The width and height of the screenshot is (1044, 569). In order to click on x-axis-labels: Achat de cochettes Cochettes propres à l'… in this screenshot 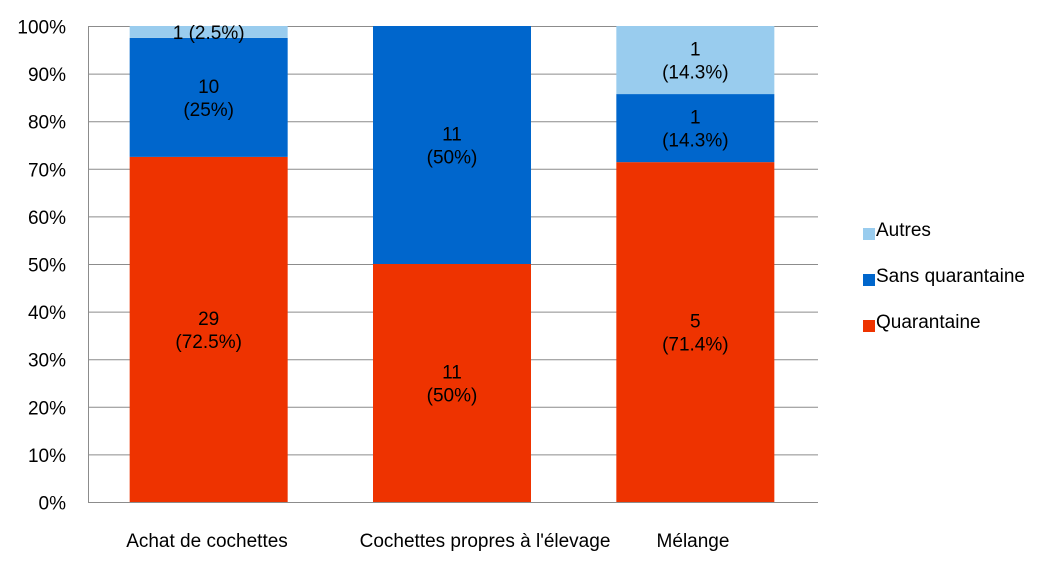, I will do `click(427, 541)`.